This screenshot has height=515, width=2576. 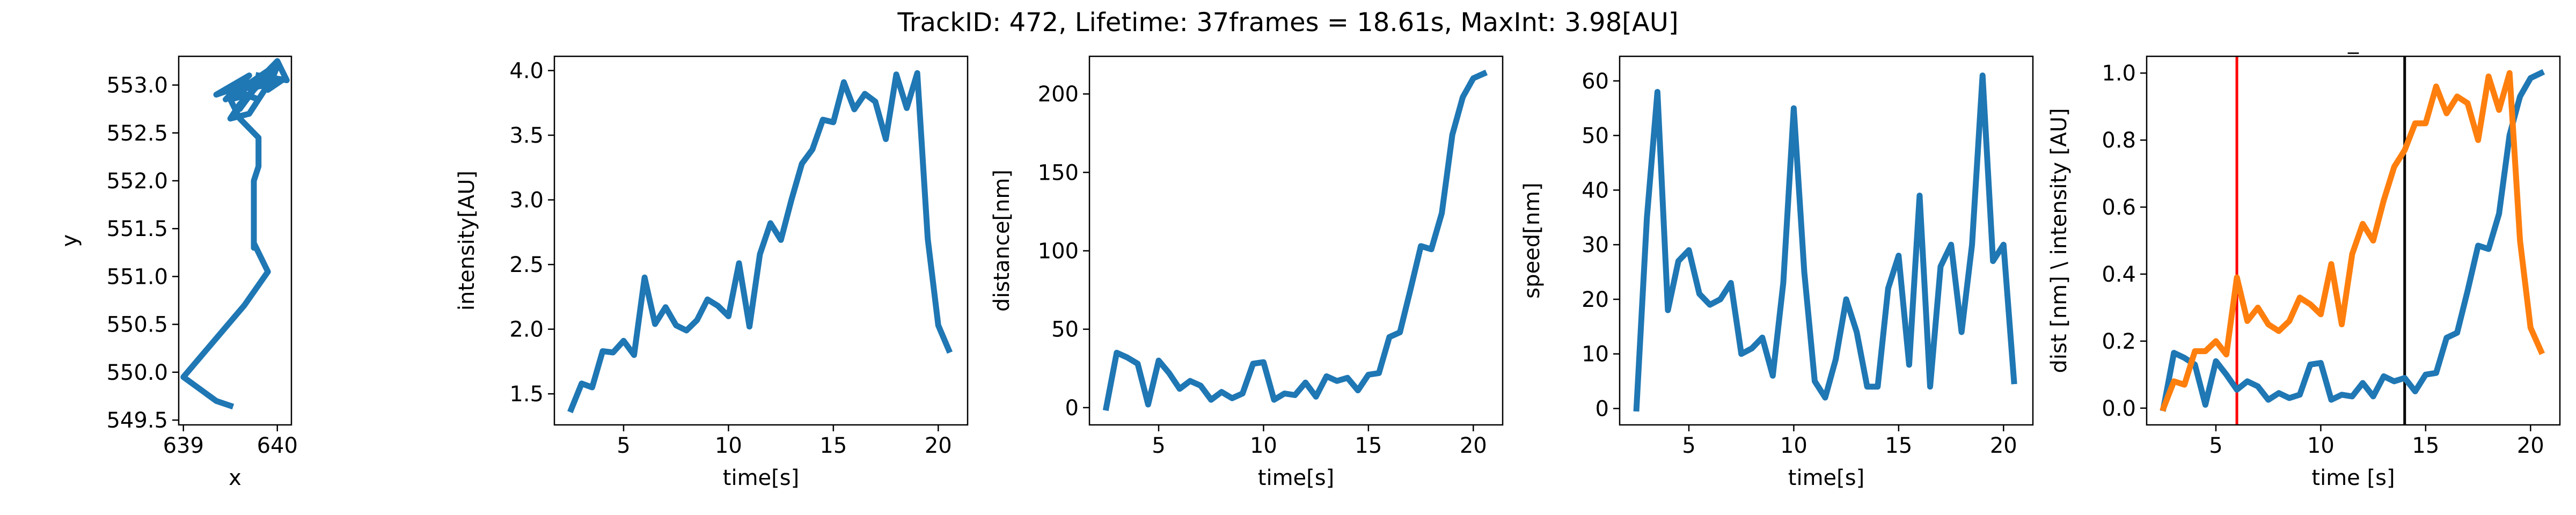 I want to click on y-axis-label: speed[nm], so click(x=1532, y=240).